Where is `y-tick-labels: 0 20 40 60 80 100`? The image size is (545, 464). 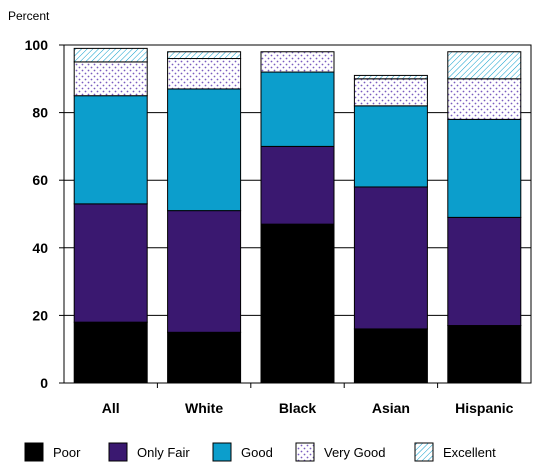
y-tick-labels: 0 20 40 60 80 100 is located at coordinates (37, 214).